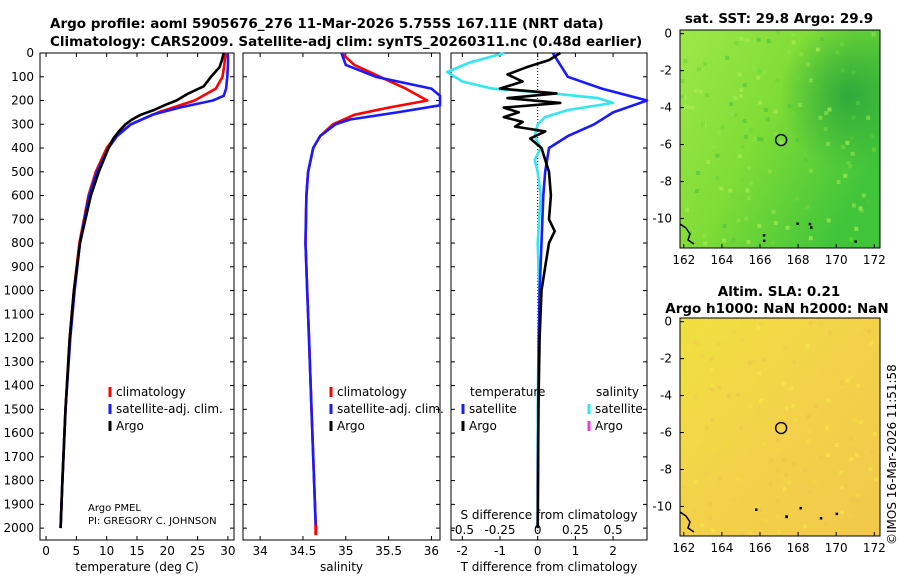 This screenshot has height=580, width=900. What do you see at coordinates (372, 392) in the screenshot?
I see `legend-sal-climatology-label: climatology` at bounding box center [372, 392].